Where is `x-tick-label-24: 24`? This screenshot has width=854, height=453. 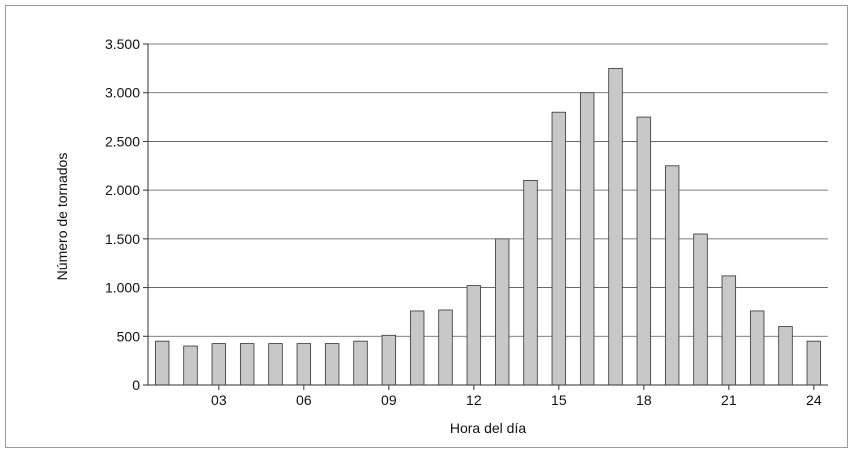 x-tick-label-24: 24 is located at coordinates (814, 400).